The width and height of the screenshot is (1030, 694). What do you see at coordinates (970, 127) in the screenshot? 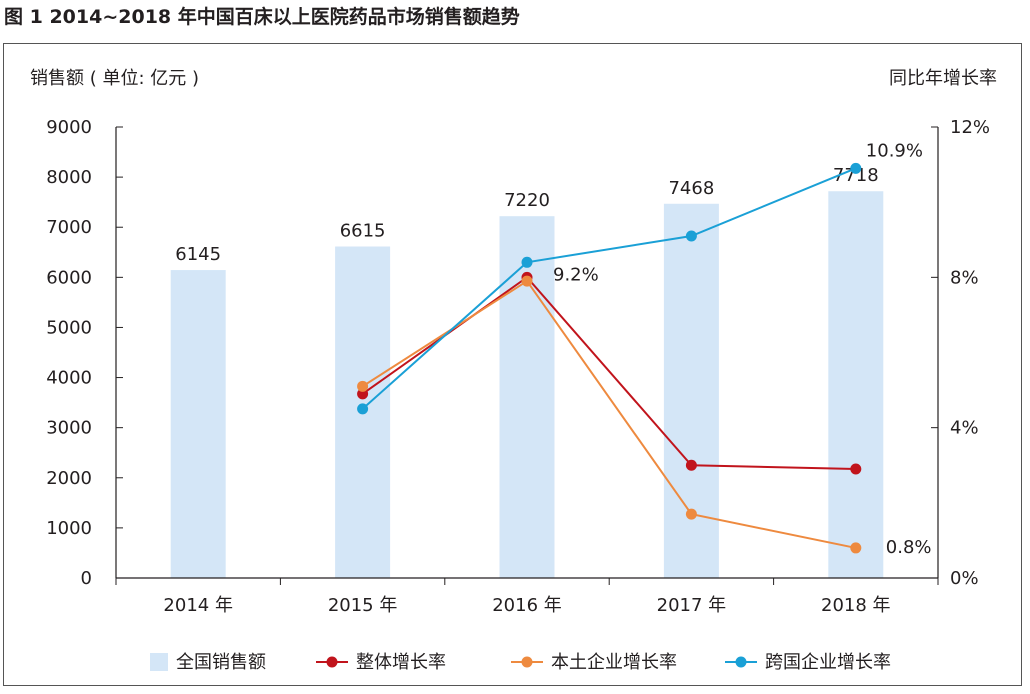
I see `right-tick-label: 12%` at bounding box center [970, 127].